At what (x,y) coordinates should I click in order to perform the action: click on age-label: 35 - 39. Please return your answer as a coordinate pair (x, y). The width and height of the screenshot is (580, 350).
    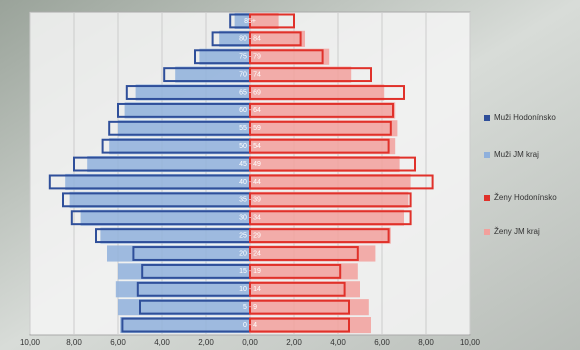
    Looking at the image, I should click on (250, 200).